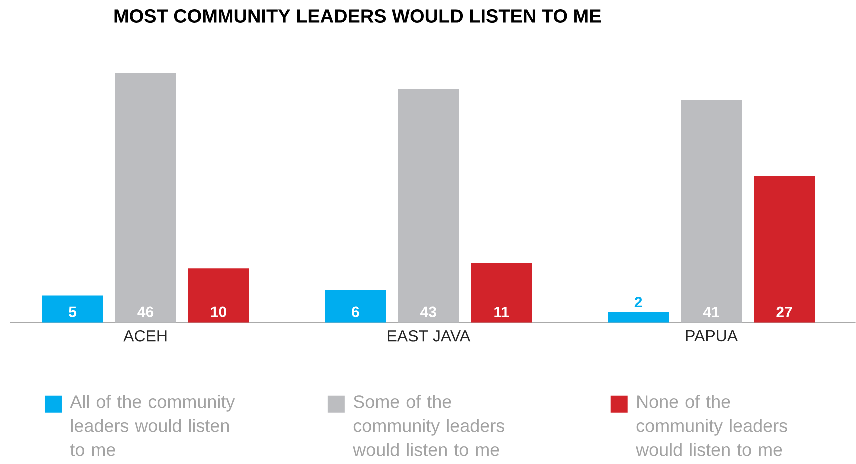 The width and height of the screenshot is (856, 464). What do you see at coordinates (146, 312) in the screenshot?
I see `data-label: 46` at bounding box center [146, 312].